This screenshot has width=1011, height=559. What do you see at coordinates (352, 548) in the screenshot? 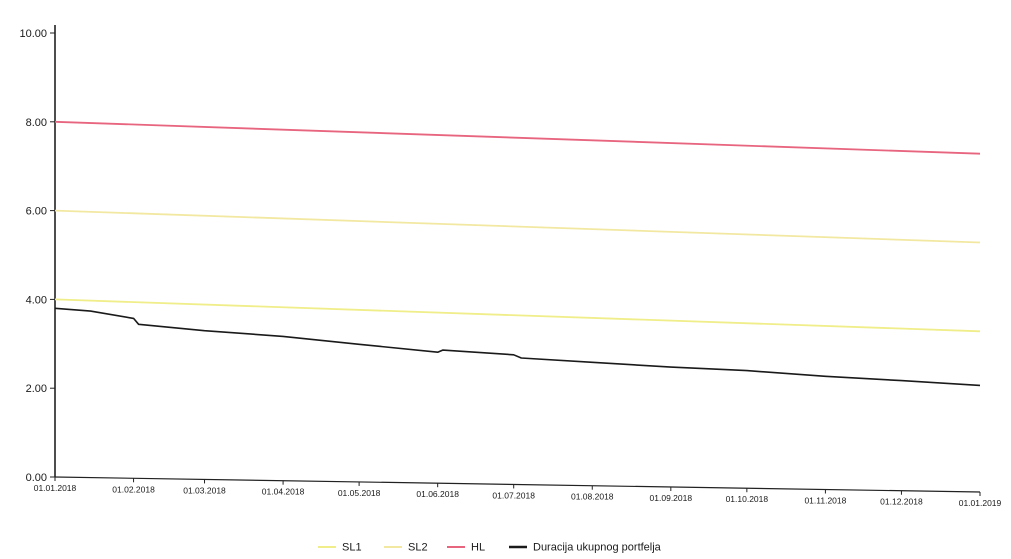
I see `legend-label: SL1` at bounding box center [352, 548].